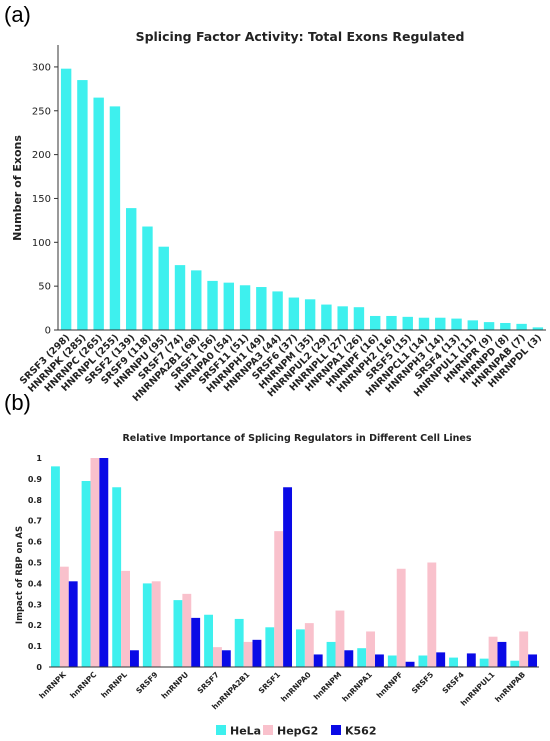 Image resolution: width=550 pixels, height=741 pixels. Describe the element at coordinates (114, 685) in the screenshot. I see `panel-b-category-label: hnRNPL` at that location.